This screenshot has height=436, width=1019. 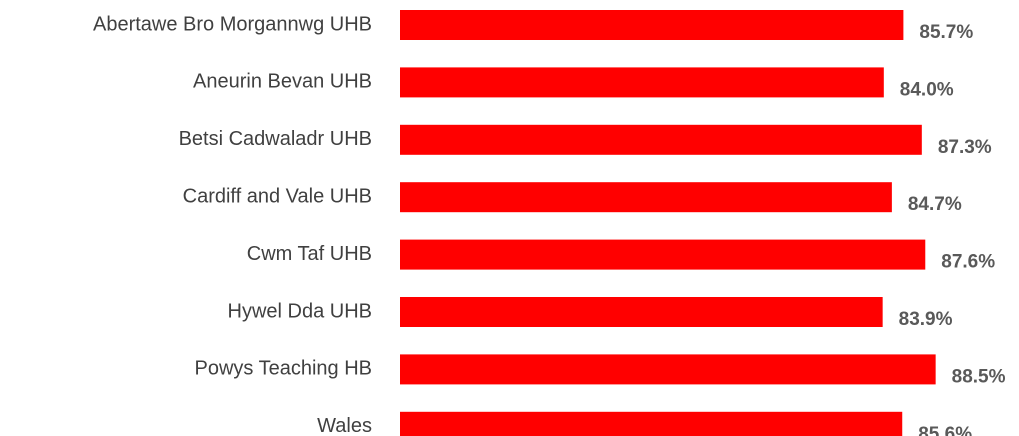 What do you see at coordinates (946, 32) in the screenshot?
I see `value-label: 85.7%` at bounding box center [946, 32].